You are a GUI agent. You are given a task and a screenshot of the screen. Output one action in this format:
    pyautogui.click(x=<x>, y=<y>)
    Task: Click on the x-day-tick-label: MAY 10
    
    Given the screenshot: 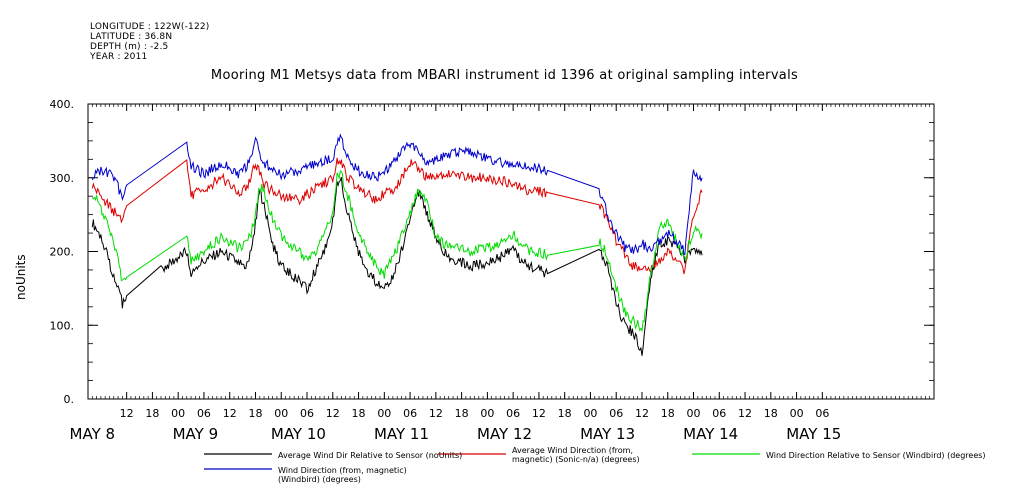 What is the action you would take?
    pyautogui.click(x=298, y=434)
    